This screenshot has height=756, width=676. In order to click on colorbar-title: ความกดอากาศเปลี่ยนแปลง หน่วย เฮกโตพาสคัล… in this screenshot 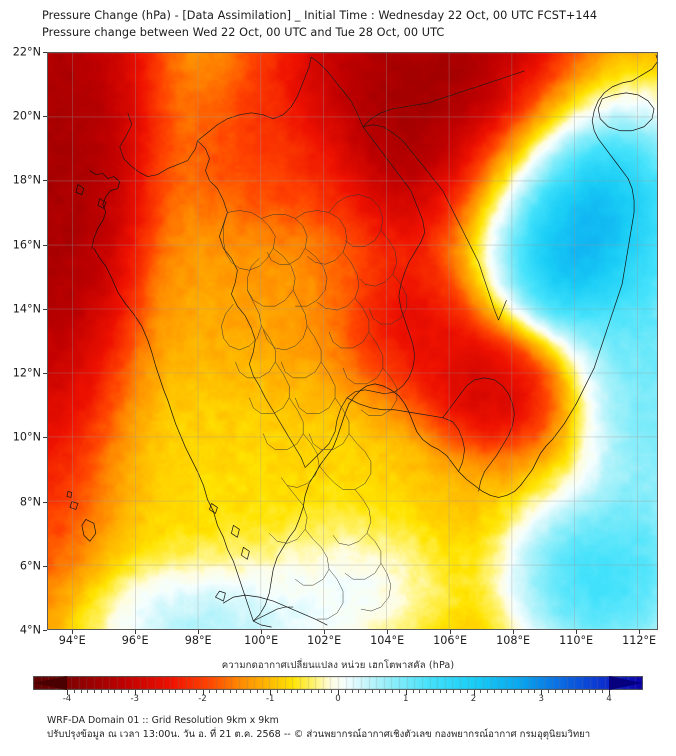, I will do `click(338, 665)`.